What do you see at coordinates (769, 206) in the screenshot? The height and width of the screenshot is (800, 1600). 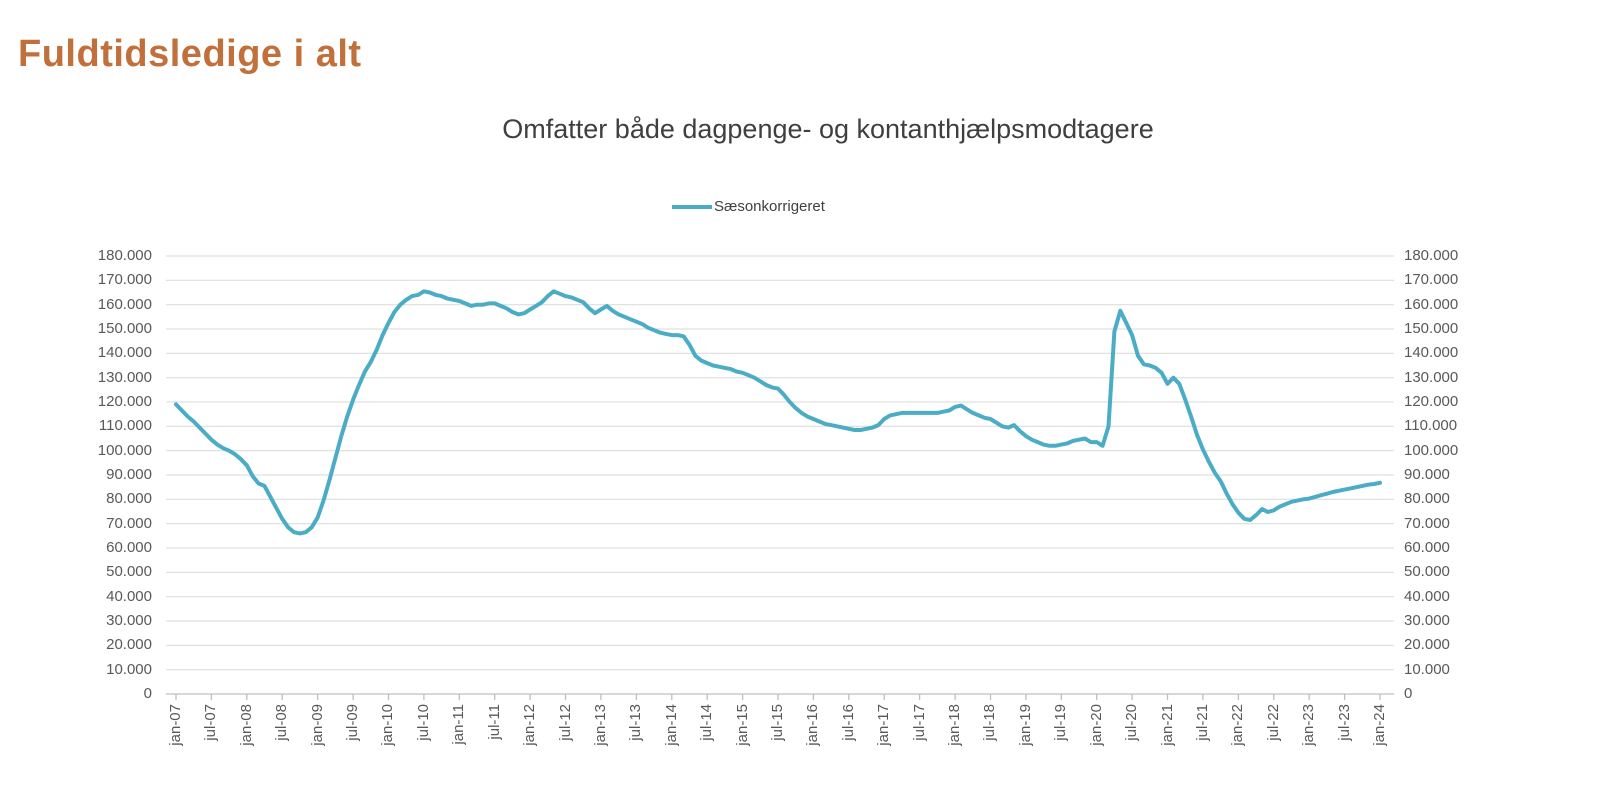 I see `legend-label: Sæsonkorrigeret` at bounding box center [769, 206].